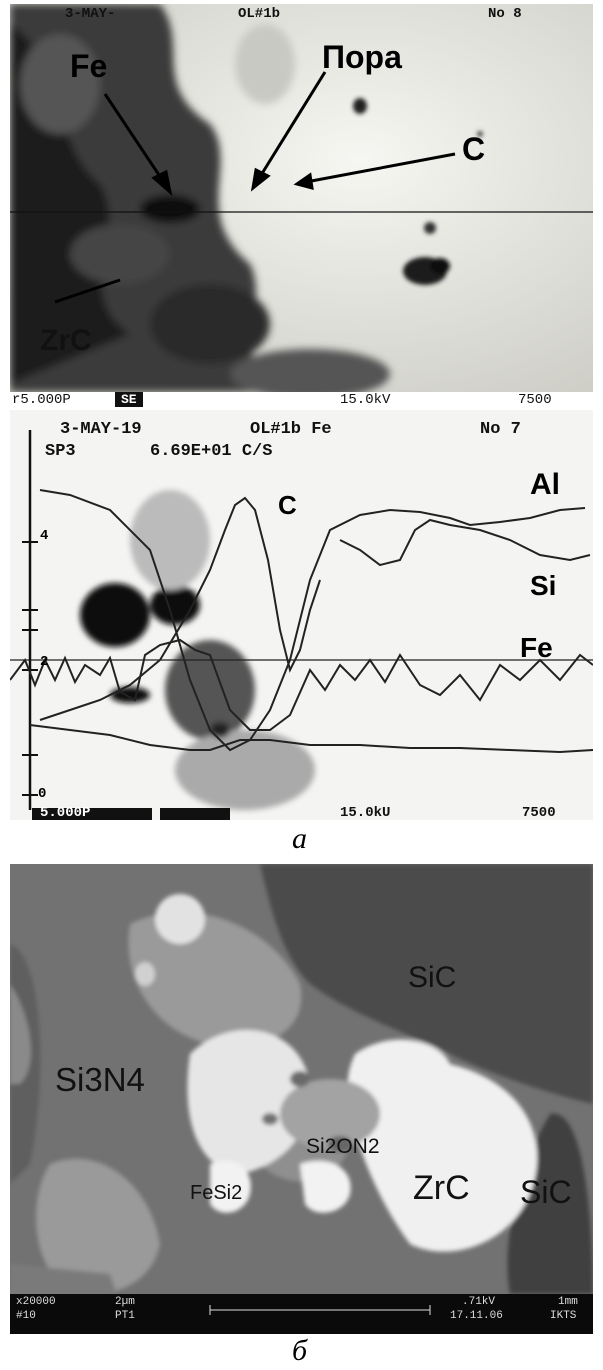 The image size is (603, 1370). I want to click on footer-b-date: 17.11.06, so click(476, 1316).